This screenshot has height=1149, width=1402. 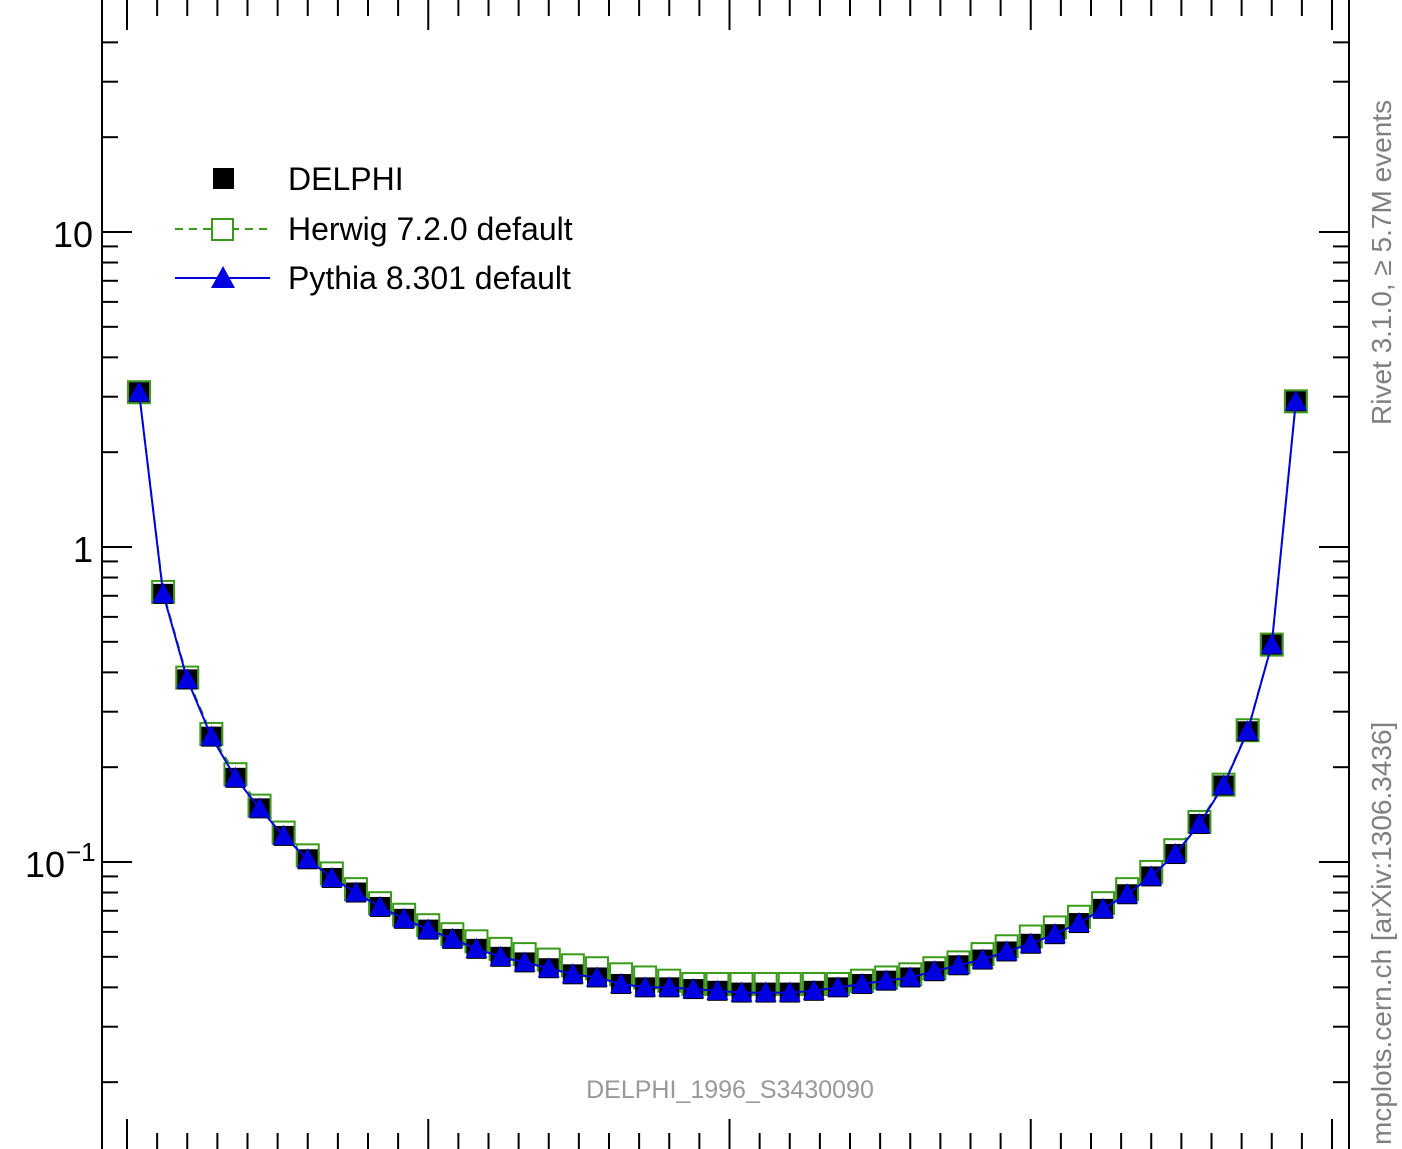 What do you see at coordinates (430, 229) in the screenshot?
I see `legend-herwig-label: Herwig 7.2.0 default` at bounding box center [430, 229].